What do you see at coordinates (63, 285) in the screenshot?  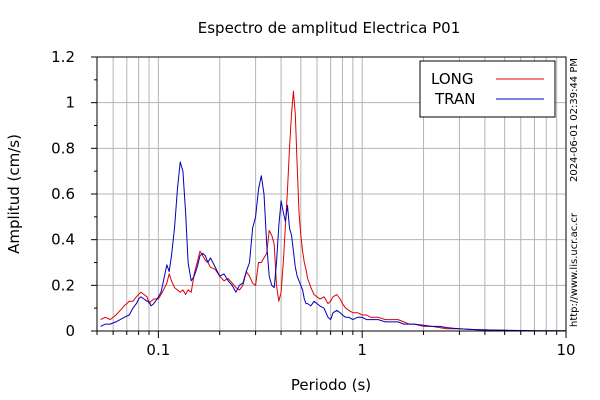 I see `y-tick-label: 0.2` at bounding box center [63, 285].